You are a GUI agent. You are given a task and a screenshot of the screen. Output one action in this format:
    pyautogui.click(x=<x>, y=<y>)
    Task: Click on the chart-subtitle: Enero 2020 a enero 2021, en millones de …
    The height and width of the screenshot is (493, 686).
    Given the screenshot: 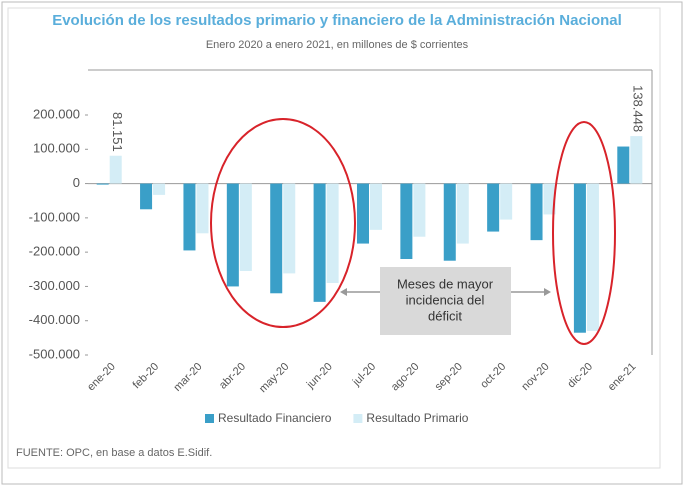 What is the action you would take?
    pyautogui.click(x=337, y=45)
    